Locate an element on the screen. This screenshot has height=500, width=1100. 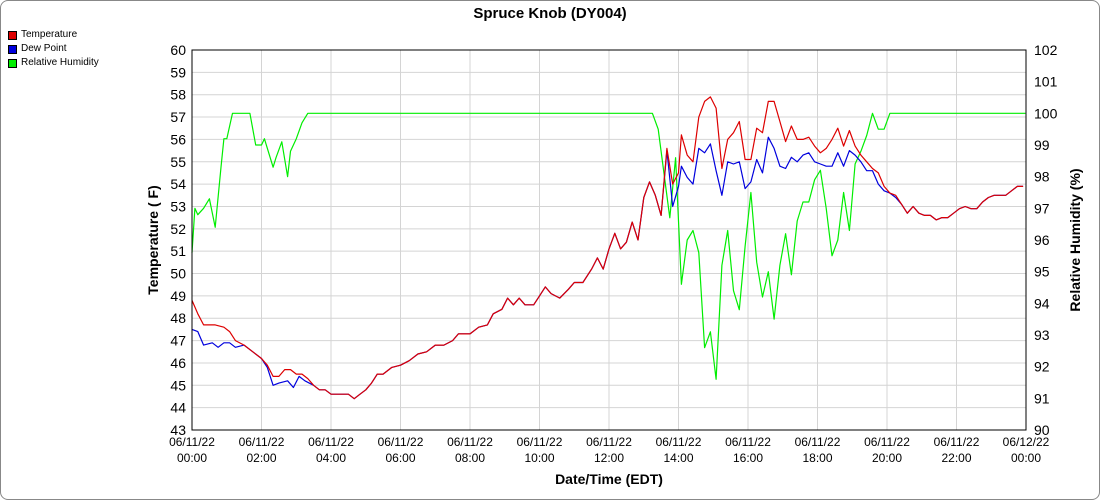
x-tick-time: 06:00 is located at coordinates (400, 458).